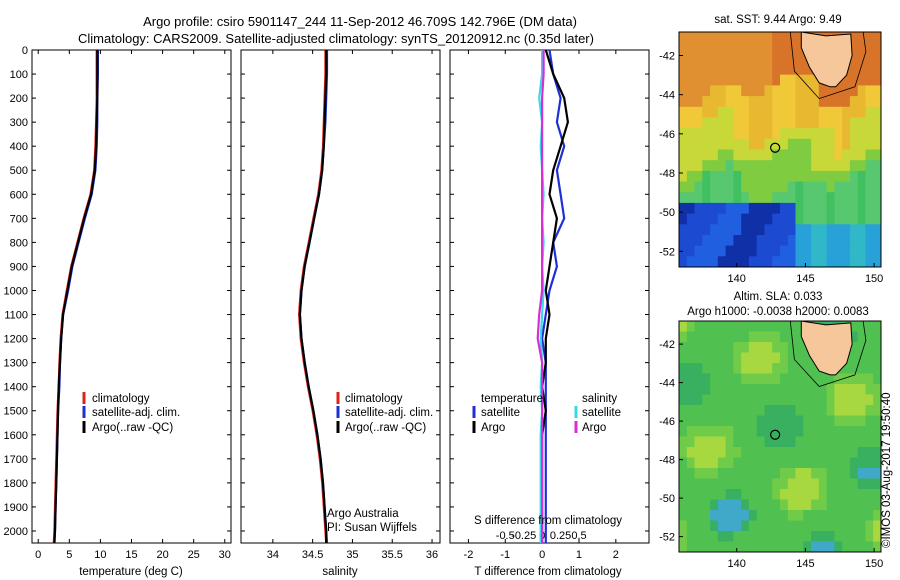  I want to click on y-tick-label: 400, so click(19, 147).